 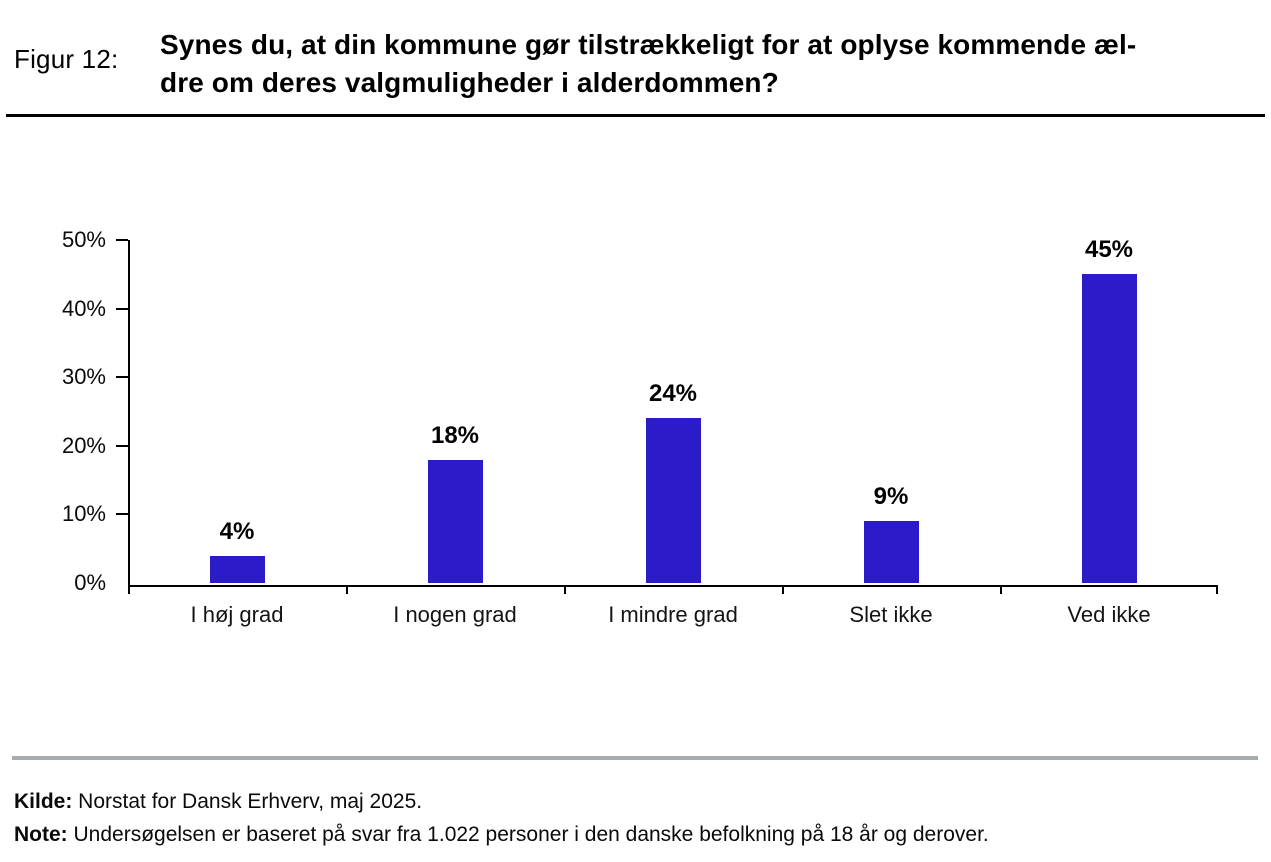 What do you see at coordinates (83, 445) in the screenshot?
I see `y-tick-label: 20%` at bounding box center [83, 445].